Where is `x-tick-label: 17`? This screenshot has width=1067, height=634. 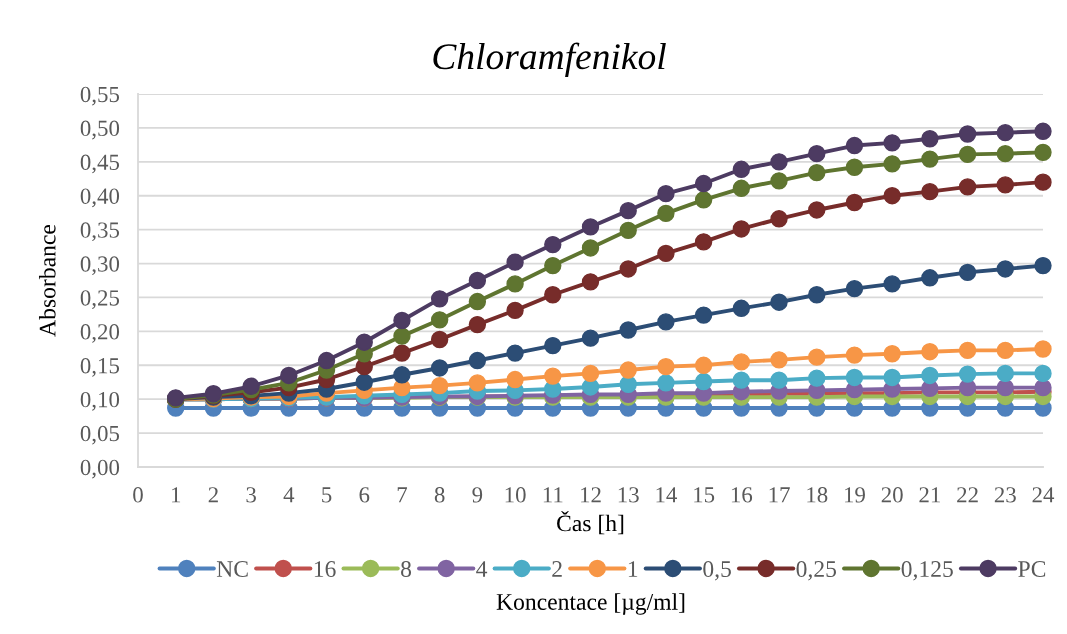 x-tick-label: 17 is located at coordinates (779, 495).